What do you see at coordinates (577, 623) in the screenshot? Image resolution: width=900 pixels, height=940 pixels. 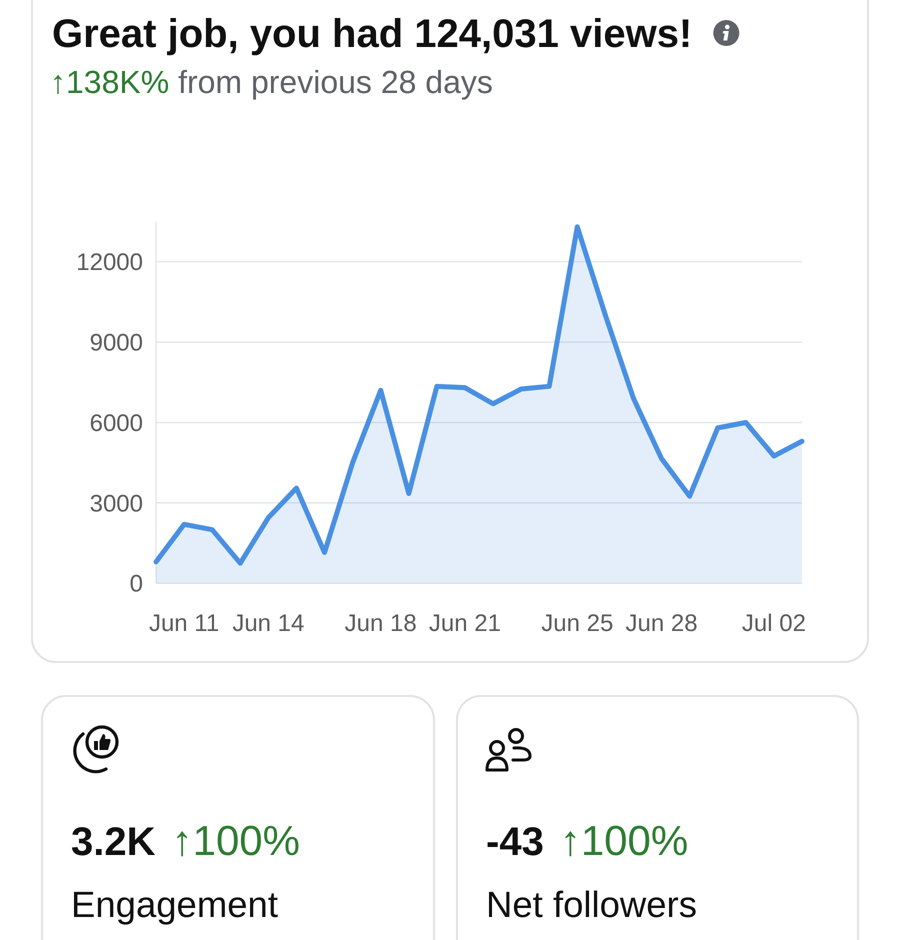 I see `x-tick-label: Jun 25` at bounding box center [577, 623].